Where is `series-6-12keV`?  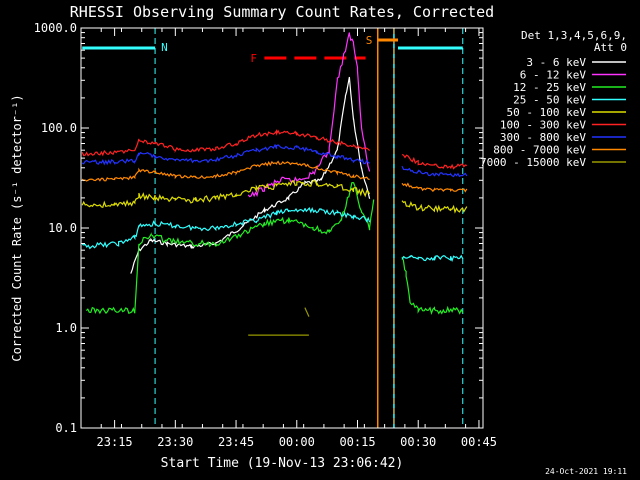 series-6-12keV is located at coordinates (309, 115).